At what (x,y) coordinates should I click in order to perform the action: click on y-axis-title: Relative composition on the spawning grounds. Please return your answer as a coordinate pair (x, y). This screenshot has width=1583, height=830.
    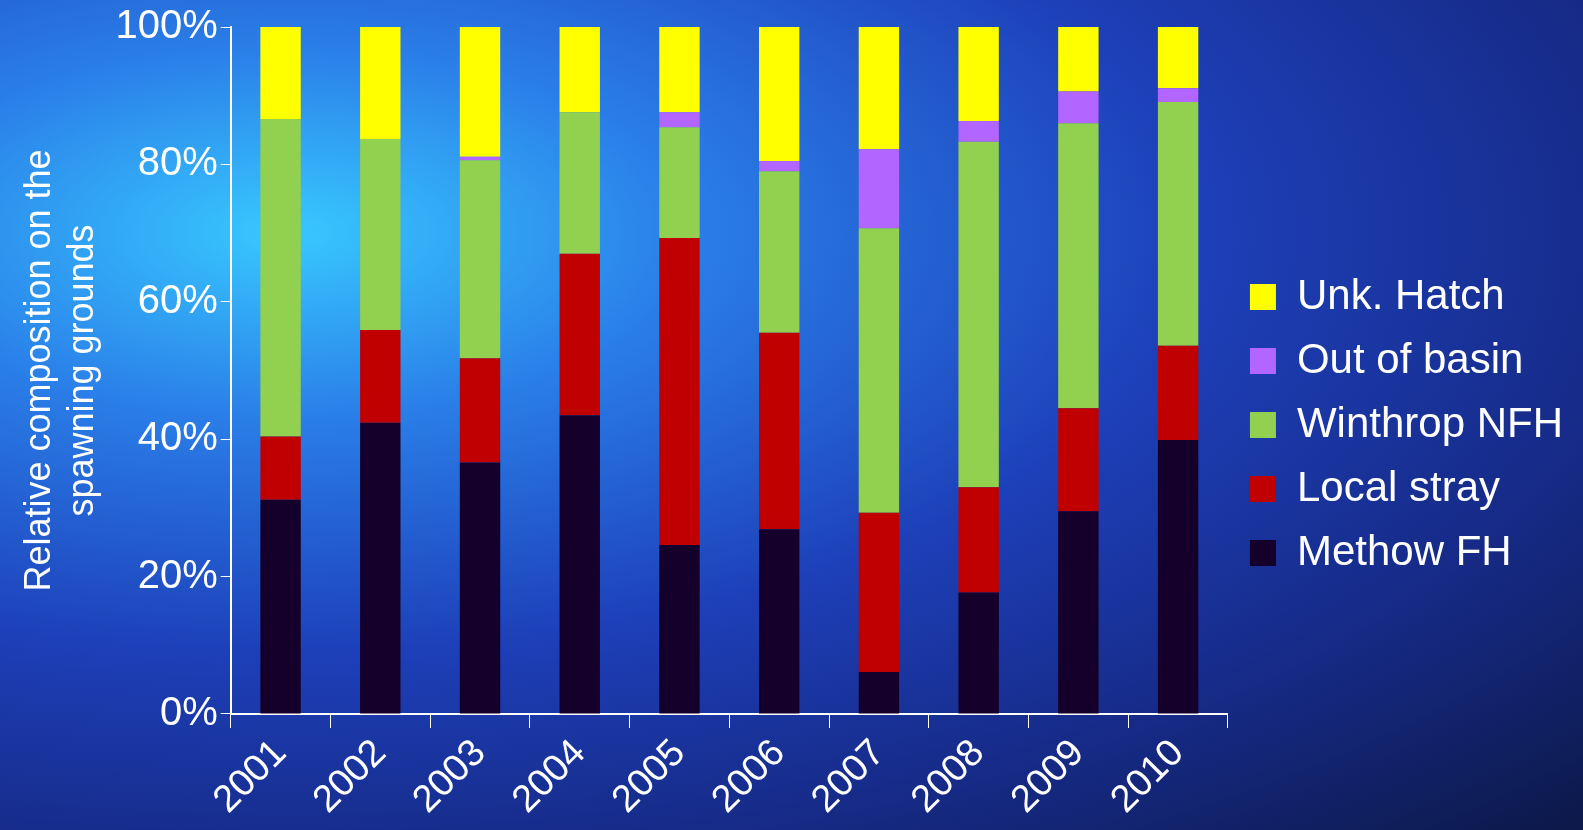
    Looking at the image, I should click on (58, 370).